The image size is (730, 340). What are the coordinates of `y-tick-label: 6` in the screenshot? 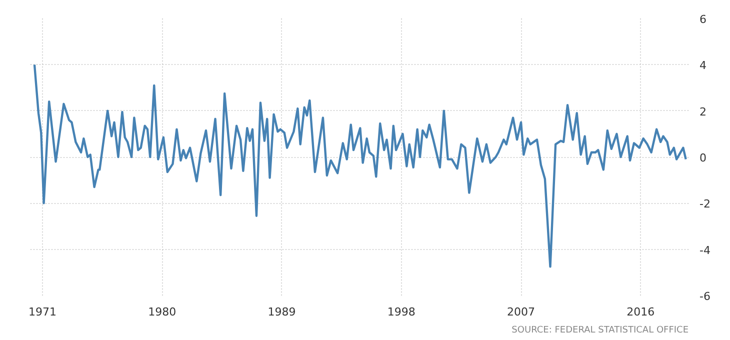 It's located at (703, 19).